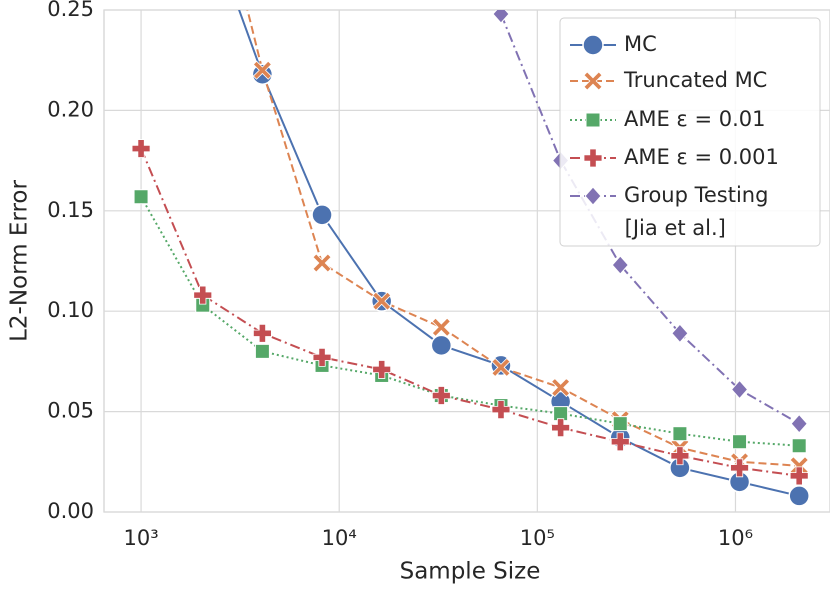  Describe the element at coordinates (70, 109) in the screenshot. I see `y-tick-label: 0.20` at that location.